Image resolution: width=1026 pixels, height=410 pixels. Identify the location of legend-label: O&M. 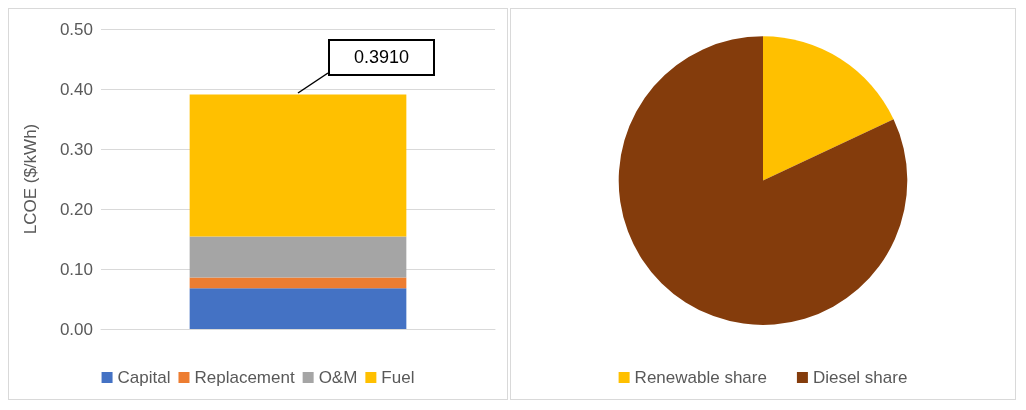
(338, 377).